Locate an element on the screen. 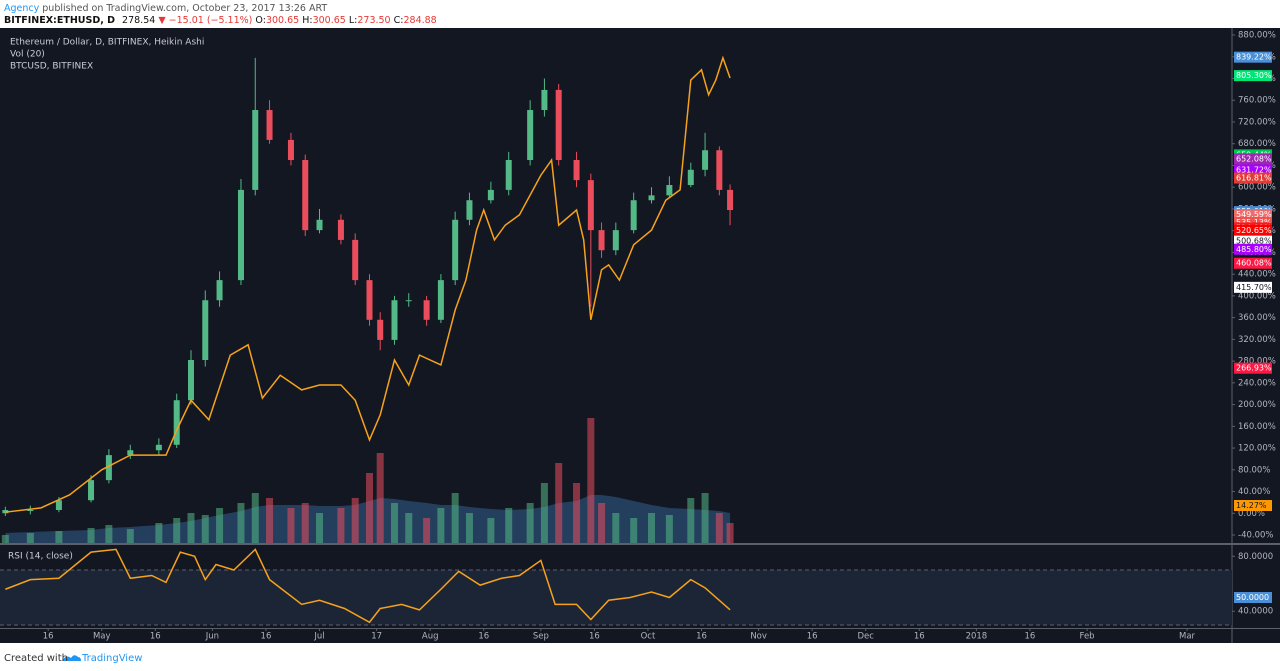 The width and height of the screenshot is (1280, 671). x-tick-label: May is located at coordinates (102, 637).